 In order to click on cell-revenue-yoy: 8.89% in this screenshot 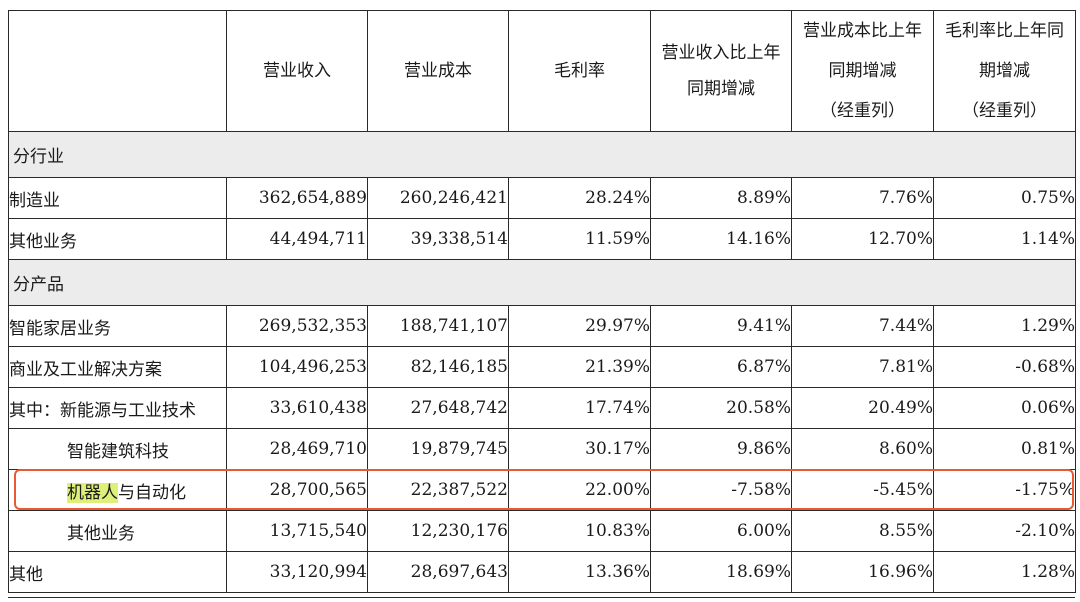, I will do `click(721, 198)`.